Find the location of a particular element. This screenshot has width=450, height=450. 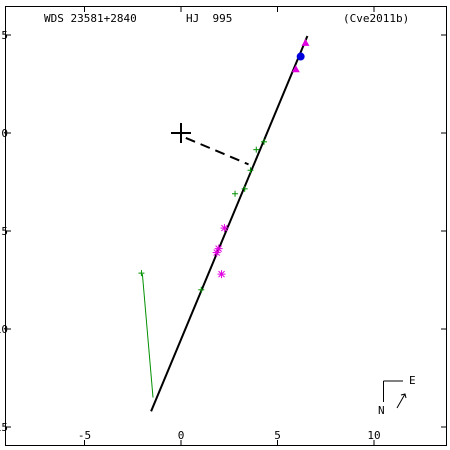

discoverer-label: HJ 995 is located at coordinates (209, 18).